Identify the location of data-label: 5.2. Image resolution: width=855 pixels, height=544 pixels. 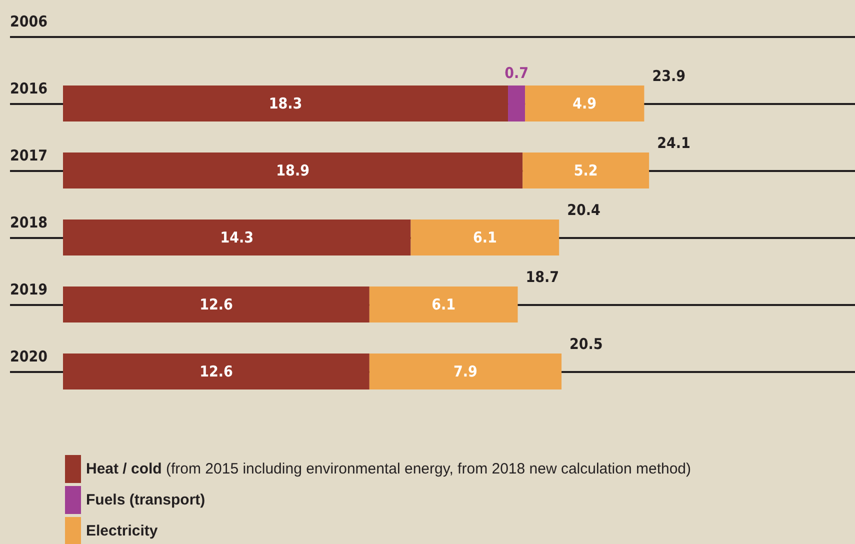
(586, 171).